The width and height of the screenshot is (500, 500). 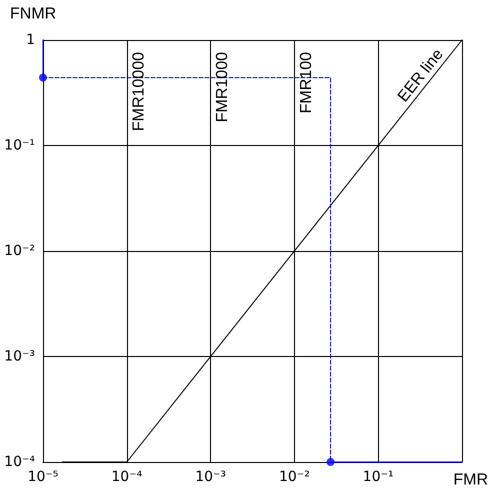 I want to click on ref-line-label: FMR10000, so click(x=139, y=92).